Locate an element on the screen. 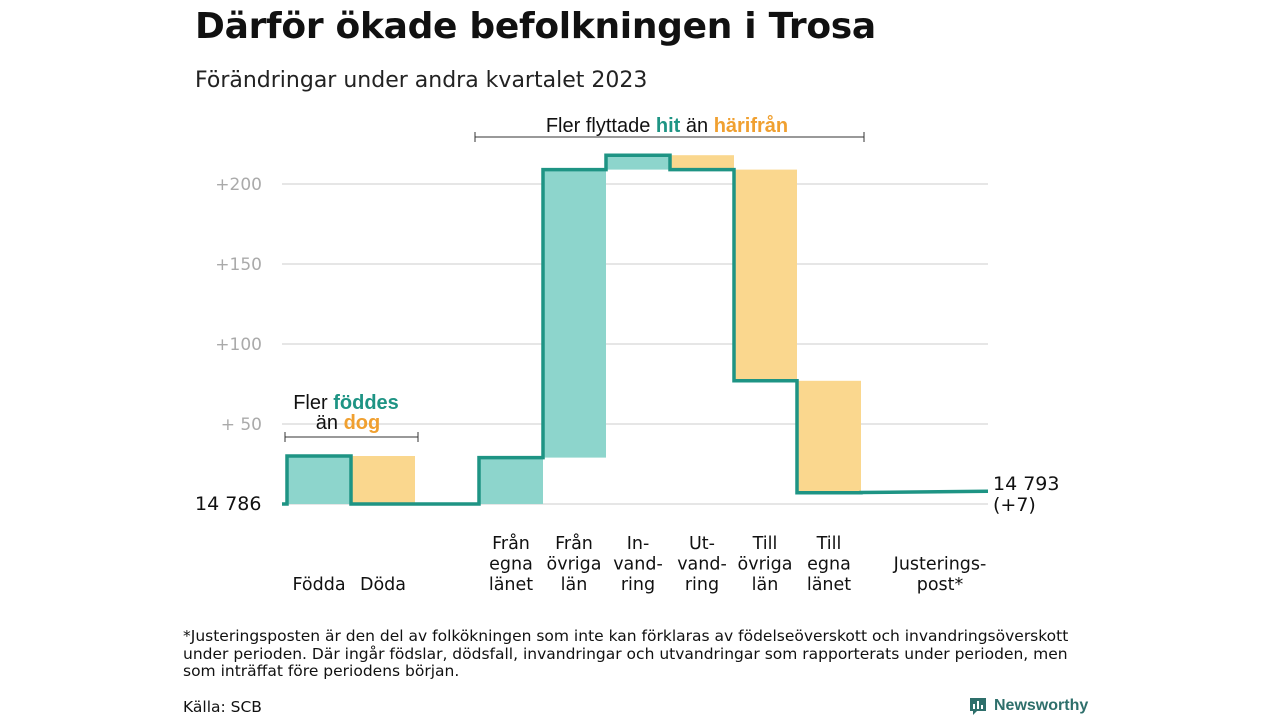 The height and width of the screenshot is (720, 1280). newsworthy-logo: Newsworthy is located at coordinates (1028, 706).